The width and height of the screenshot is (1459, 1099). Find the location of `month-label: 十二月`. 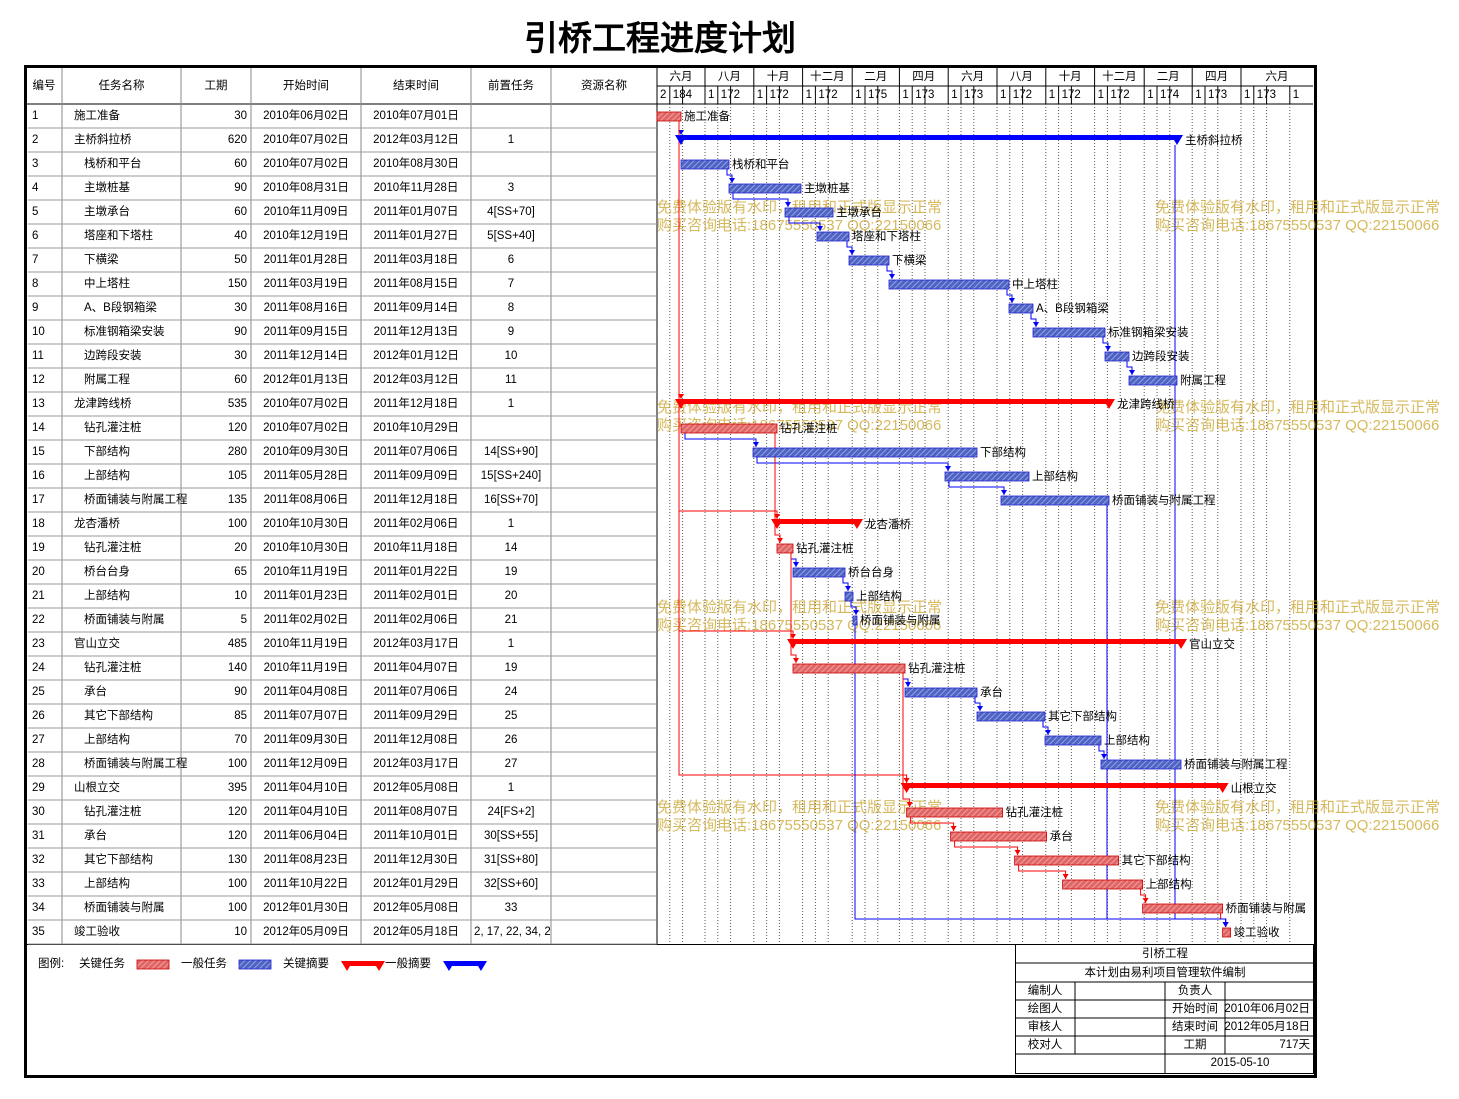

month-label: 十二月 is located at coordinates (1119, 76).